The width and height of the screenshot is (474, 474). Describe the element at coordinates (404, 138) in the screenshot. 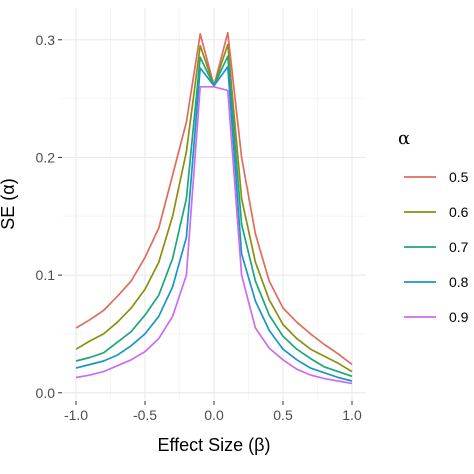

I see `legend-title: α` at that location.